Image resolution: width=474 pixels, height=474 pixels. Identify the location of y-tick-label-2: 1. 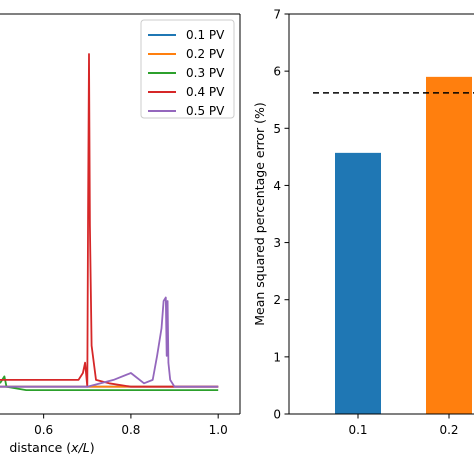
(277, 357).